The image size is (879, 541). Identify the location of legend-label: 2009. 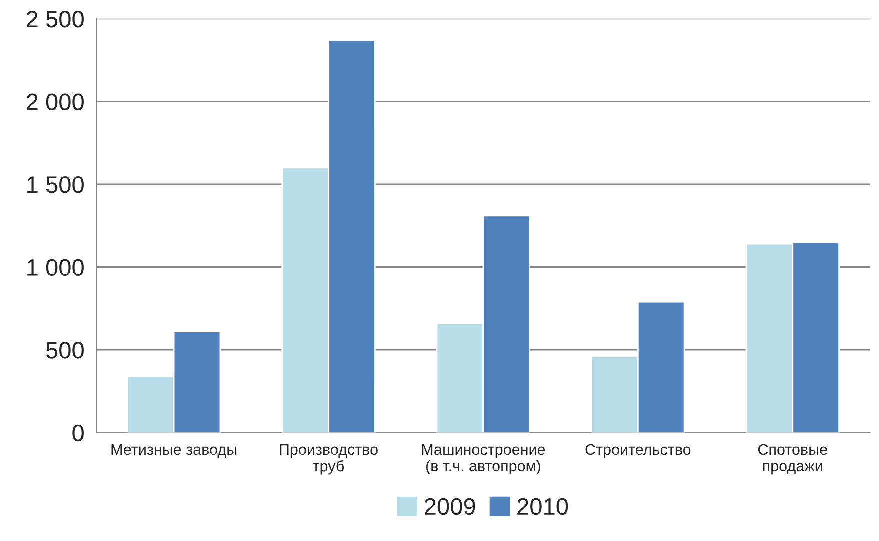
(450, 507).